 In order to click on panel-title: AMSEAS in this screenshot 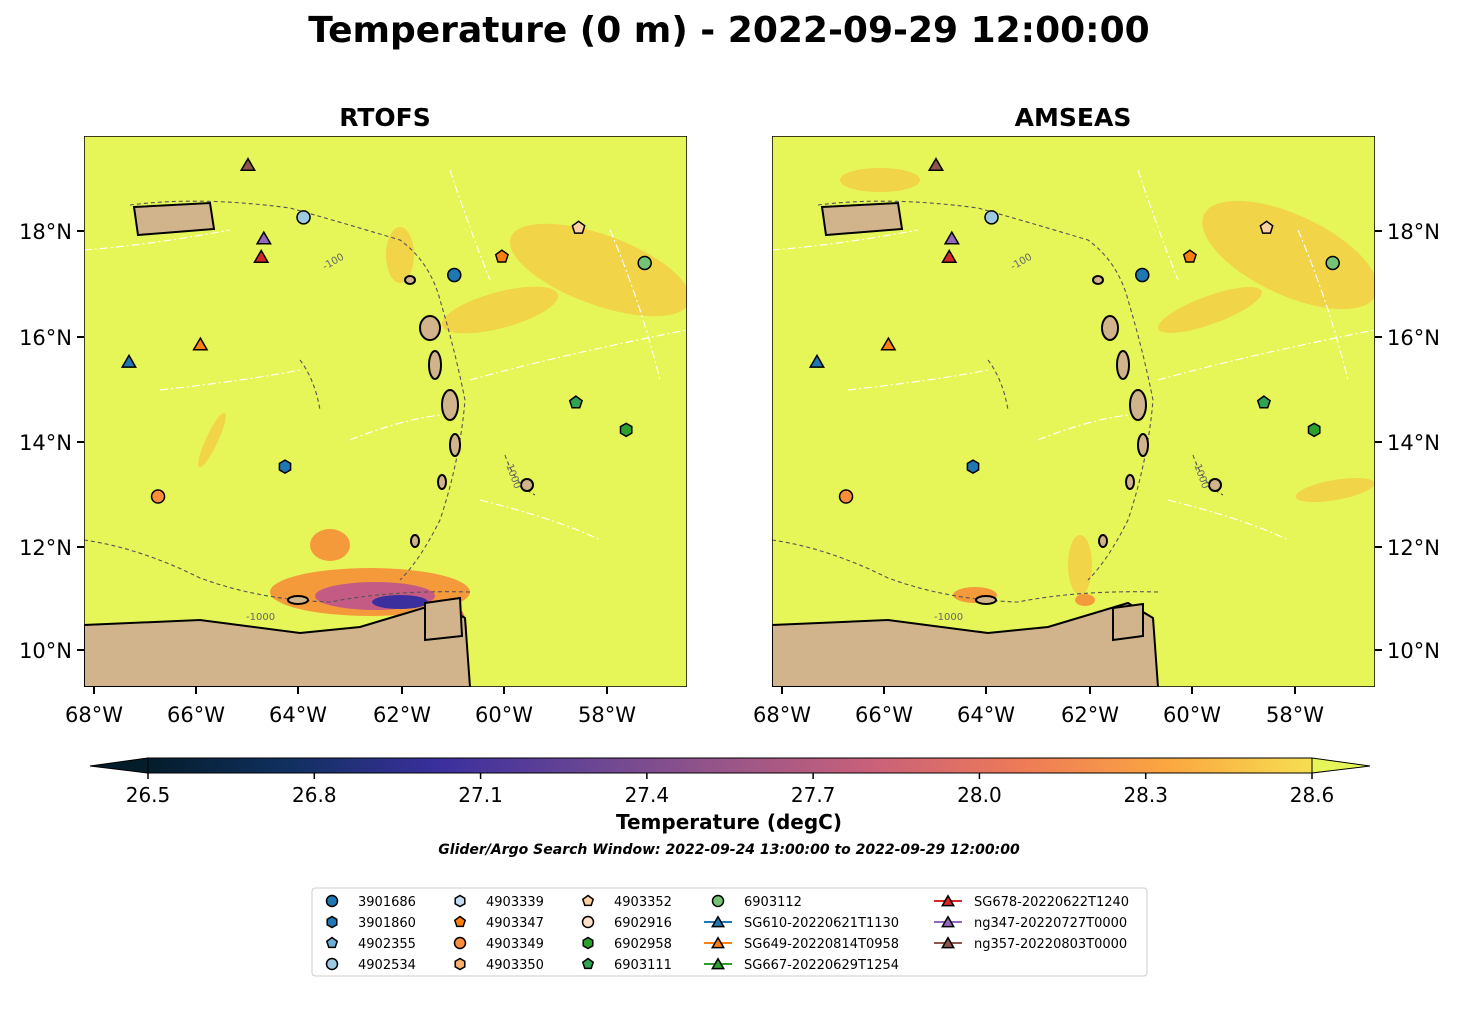, I will do `click(1073, 117)`.